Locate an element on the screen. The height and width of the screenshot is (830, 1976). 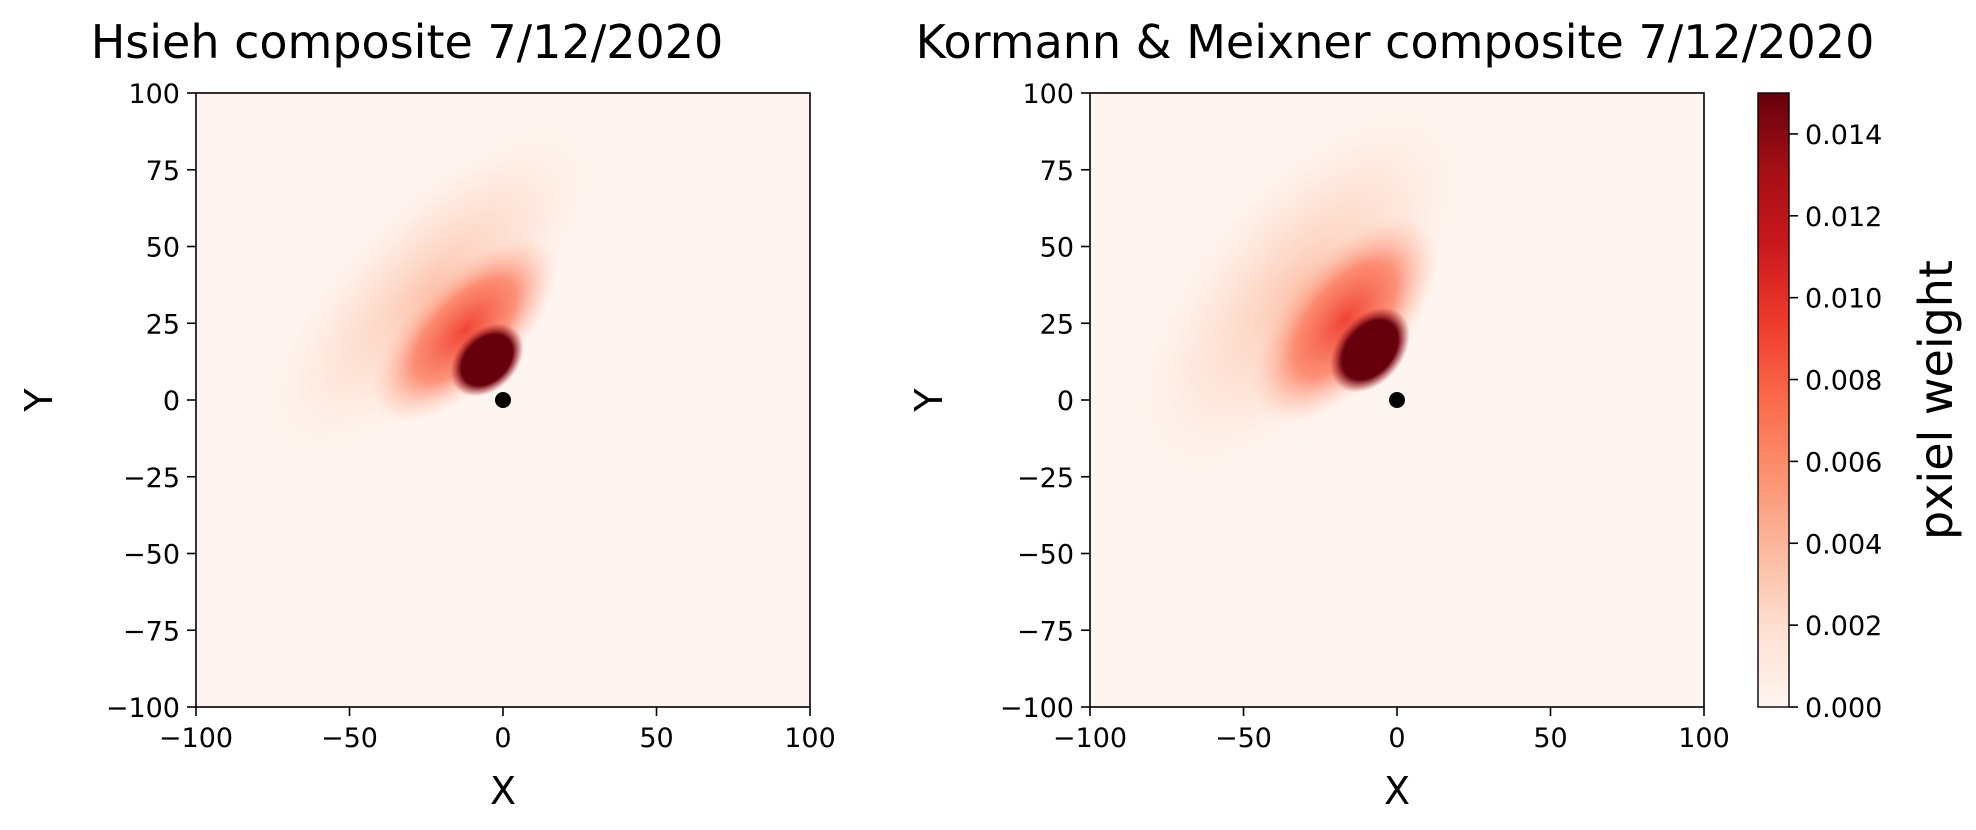
left-y-tick-label: −25 is located at coordinates (151, 478).